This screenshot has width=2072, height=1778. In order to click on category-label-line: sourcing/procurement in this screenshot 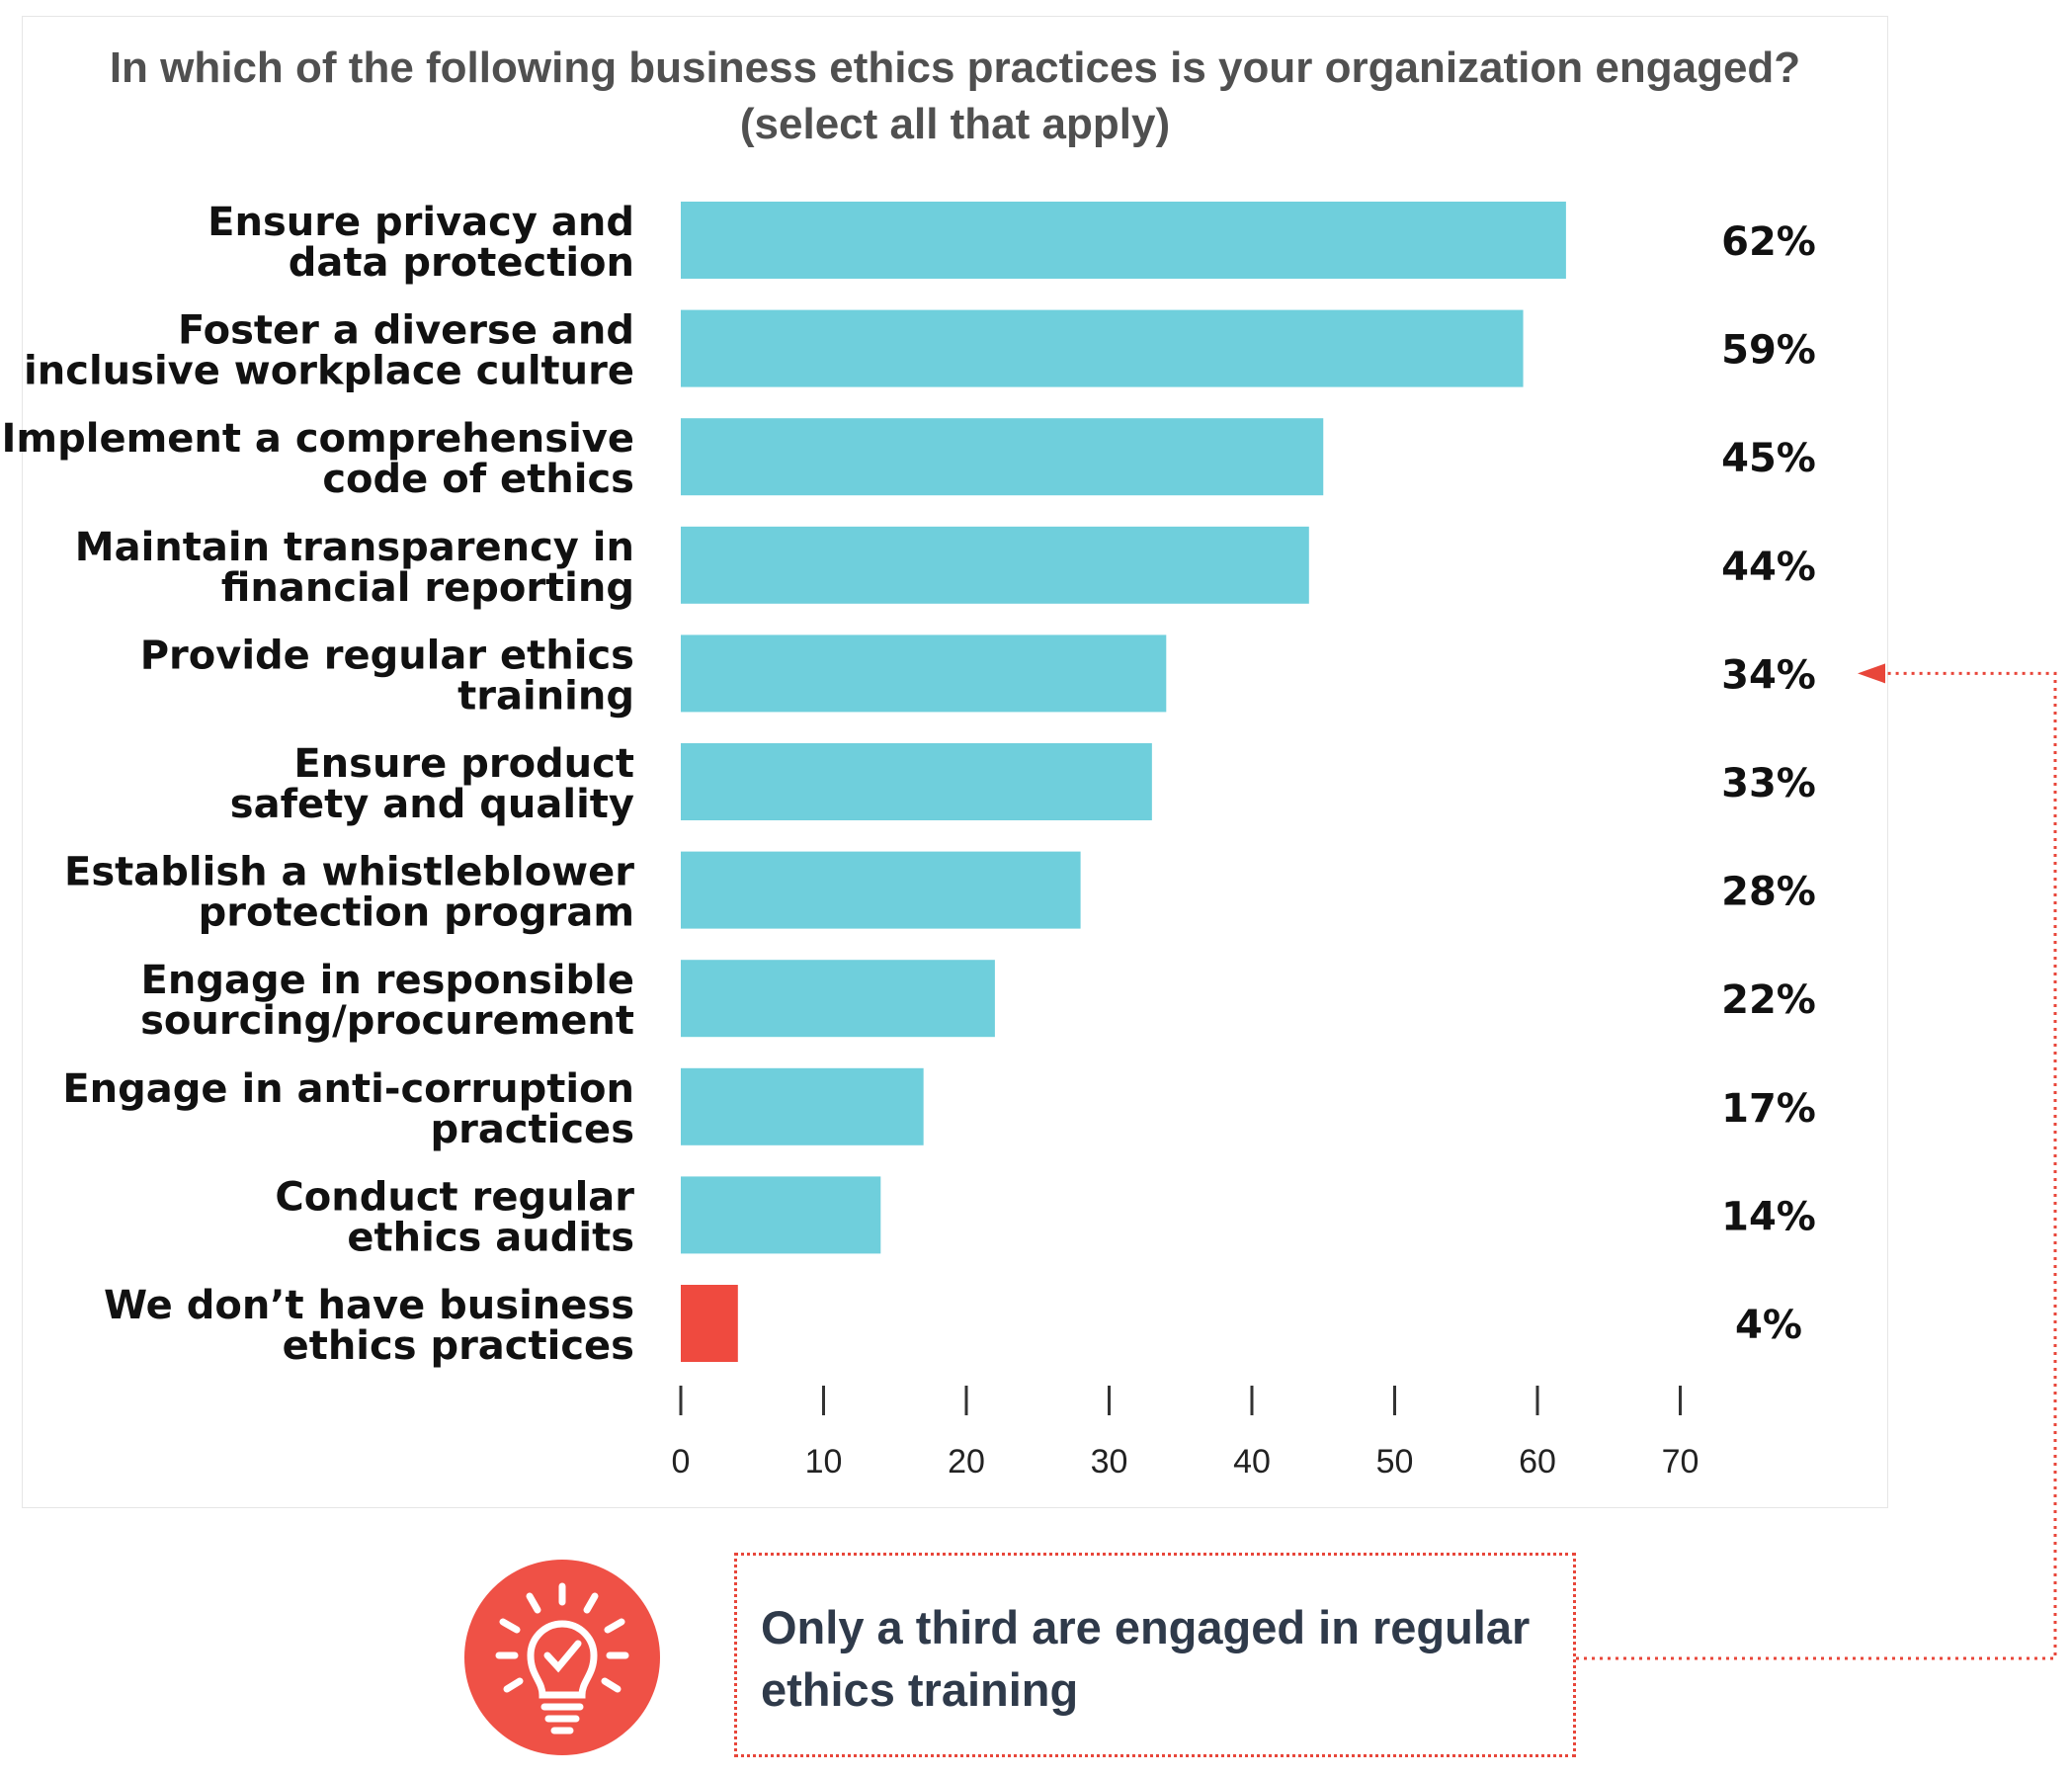, I will do `click(387, 1021)`.